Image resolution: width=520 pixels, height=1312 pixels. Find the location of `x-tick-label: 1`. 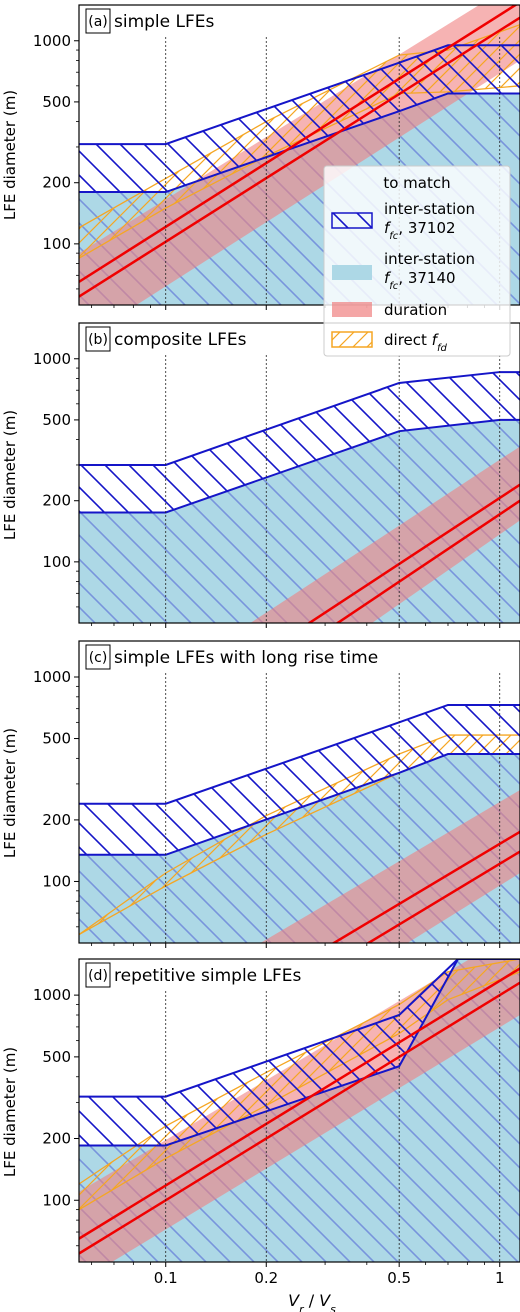

x-tick-label: 1 is located at coordinates (500, 1278).